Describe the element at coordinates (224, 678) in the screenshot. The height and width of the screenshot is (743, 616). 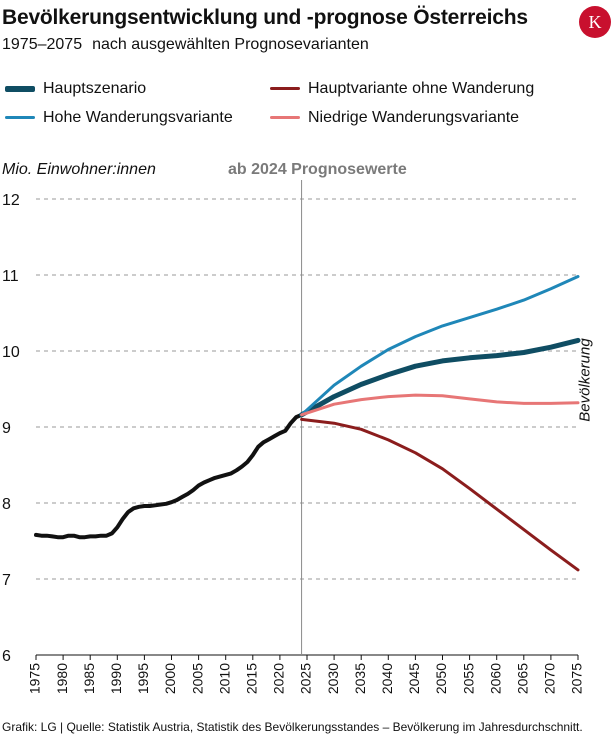
I see `x-tick-label: 2010` at that location.